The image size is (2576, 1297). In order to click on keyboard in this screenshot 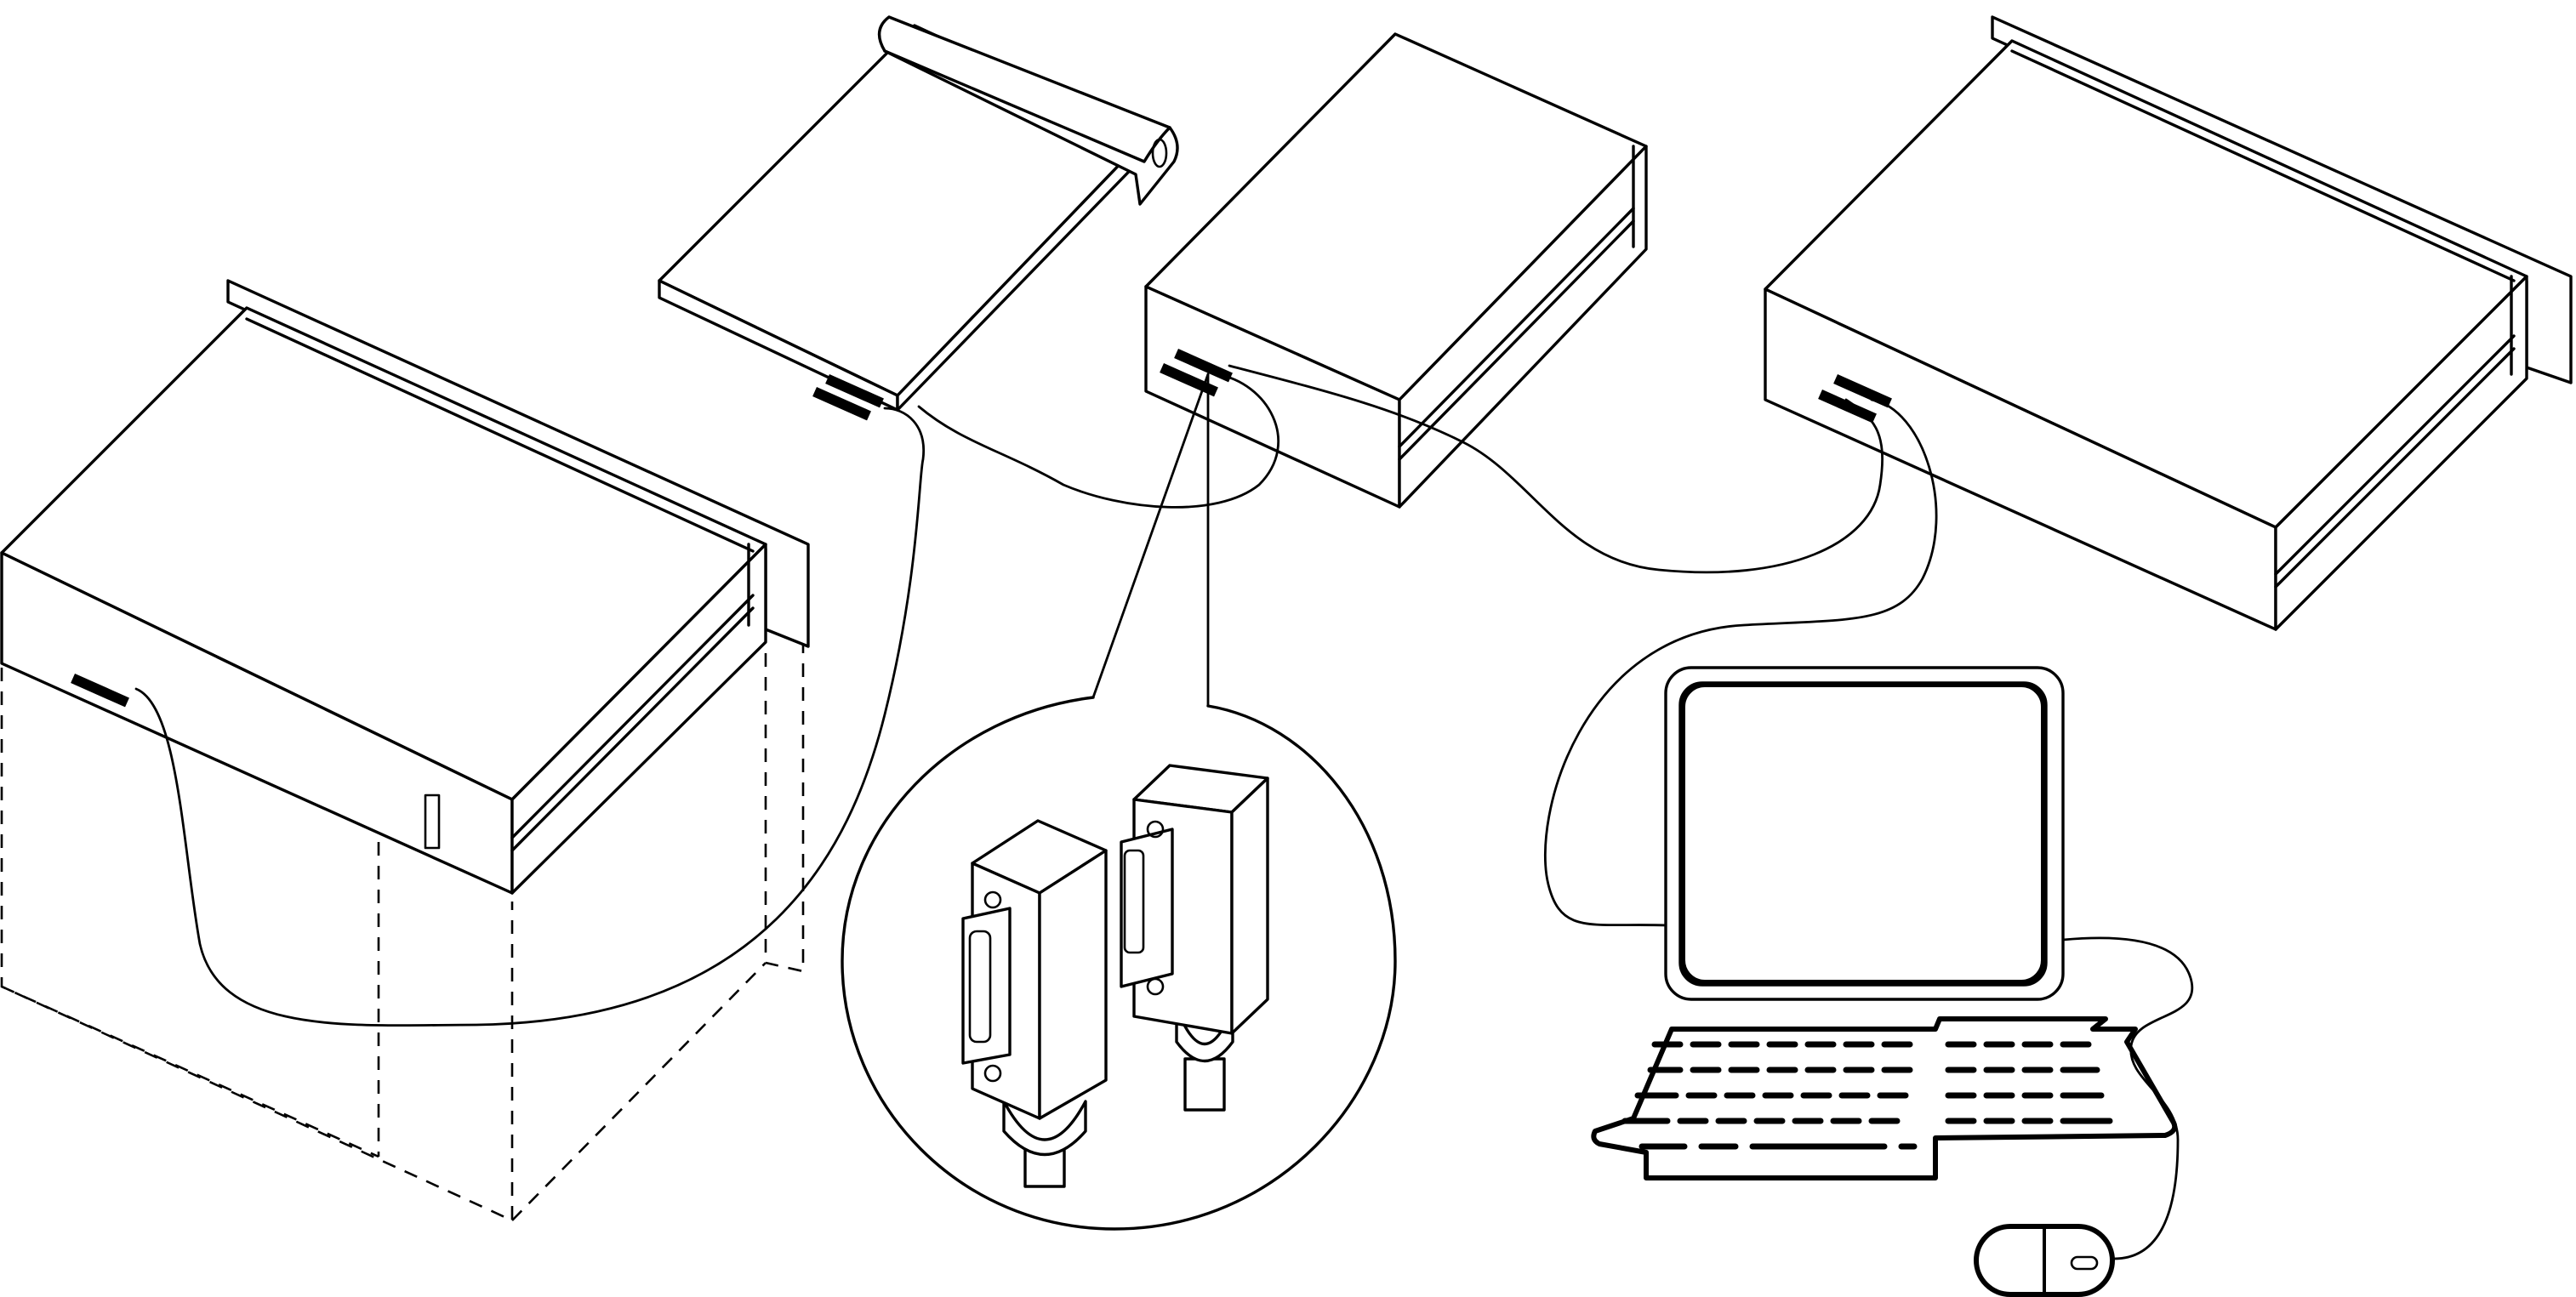, I will do `click(1885, 1098)`.